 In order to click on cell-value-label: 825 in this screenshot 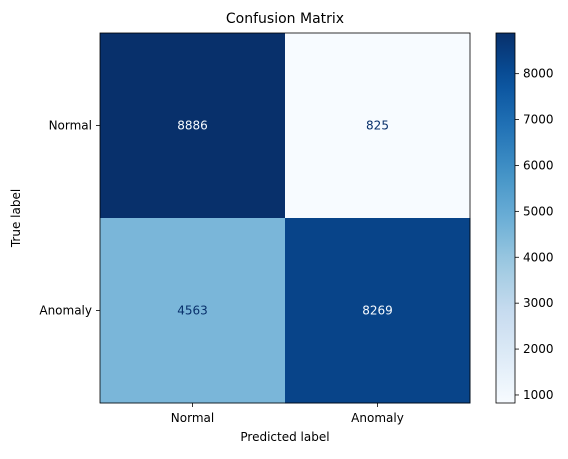, I will do `click(377, 126)`.